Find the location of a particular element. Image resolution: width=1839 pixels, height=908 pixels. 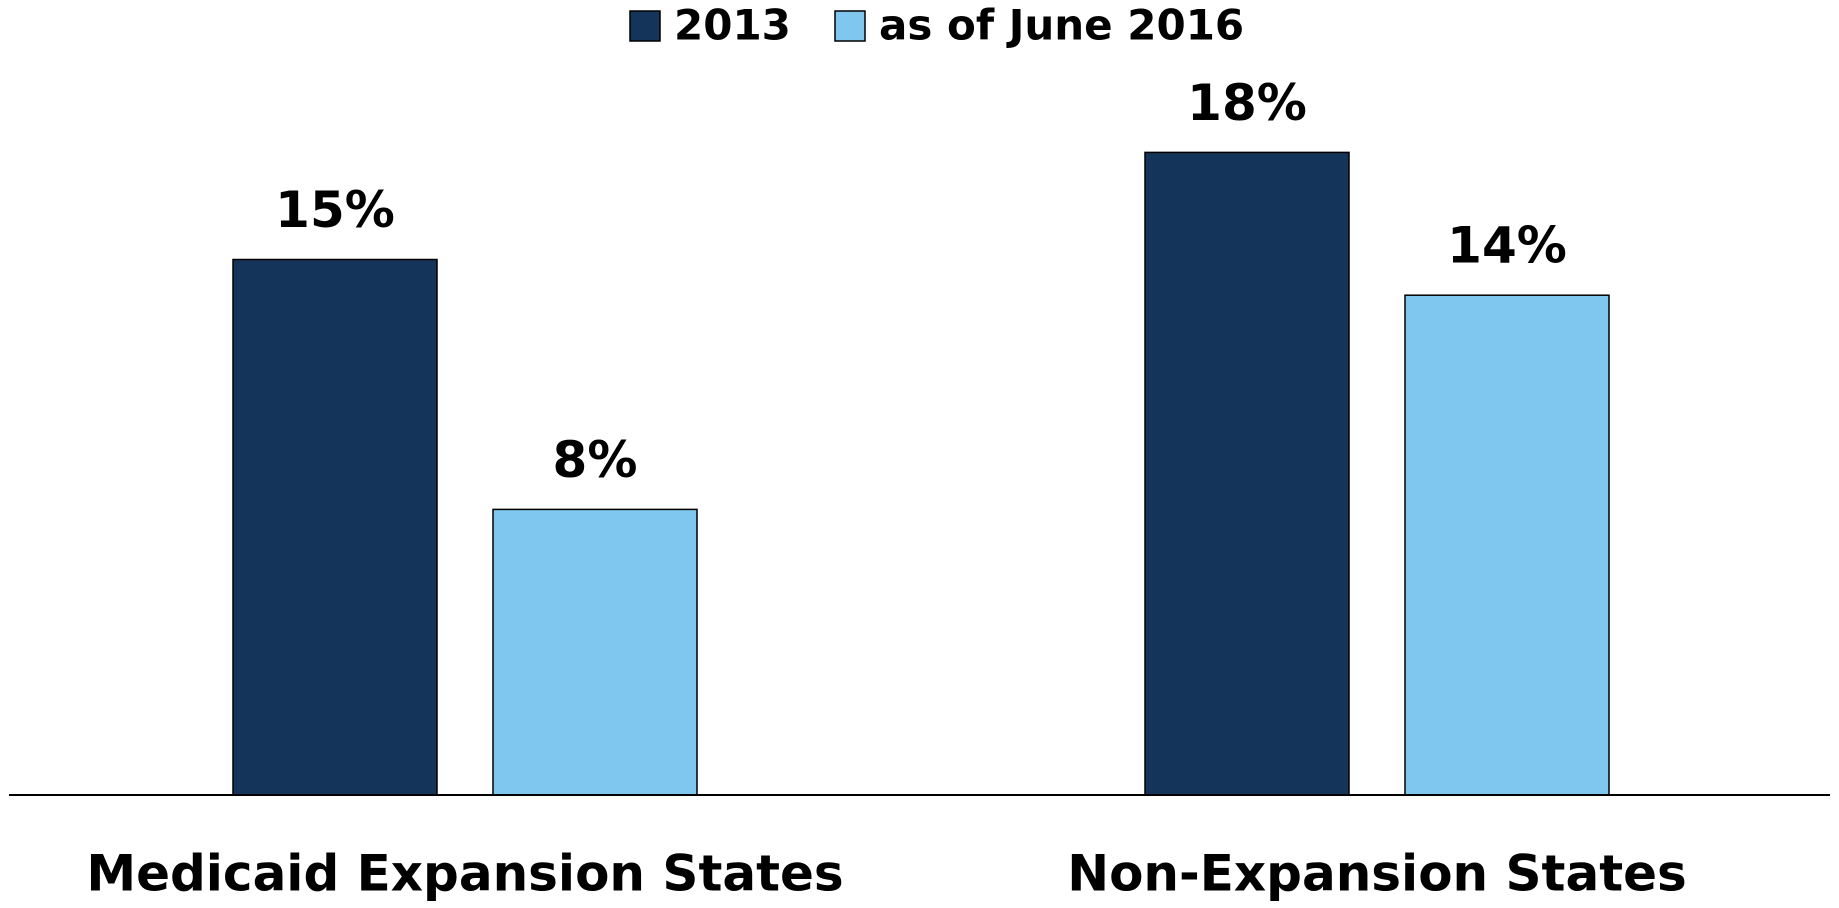

value-label: 14% is located at coordinates (1507, 246).